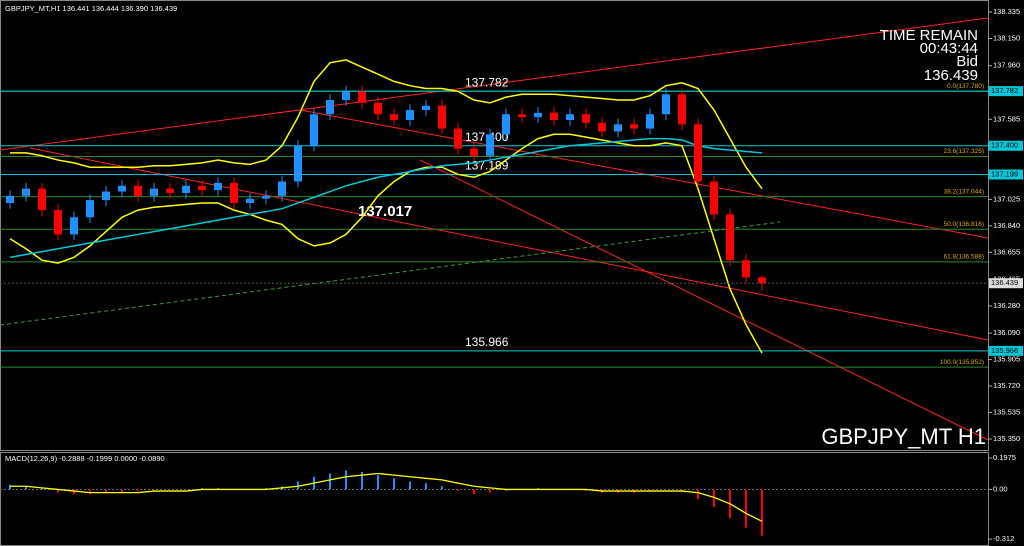  What do you see at coordinates (965, 86) in the screenshot?
I see `fib-label: 0.0(137.780)` at bounding box center [965, 86].